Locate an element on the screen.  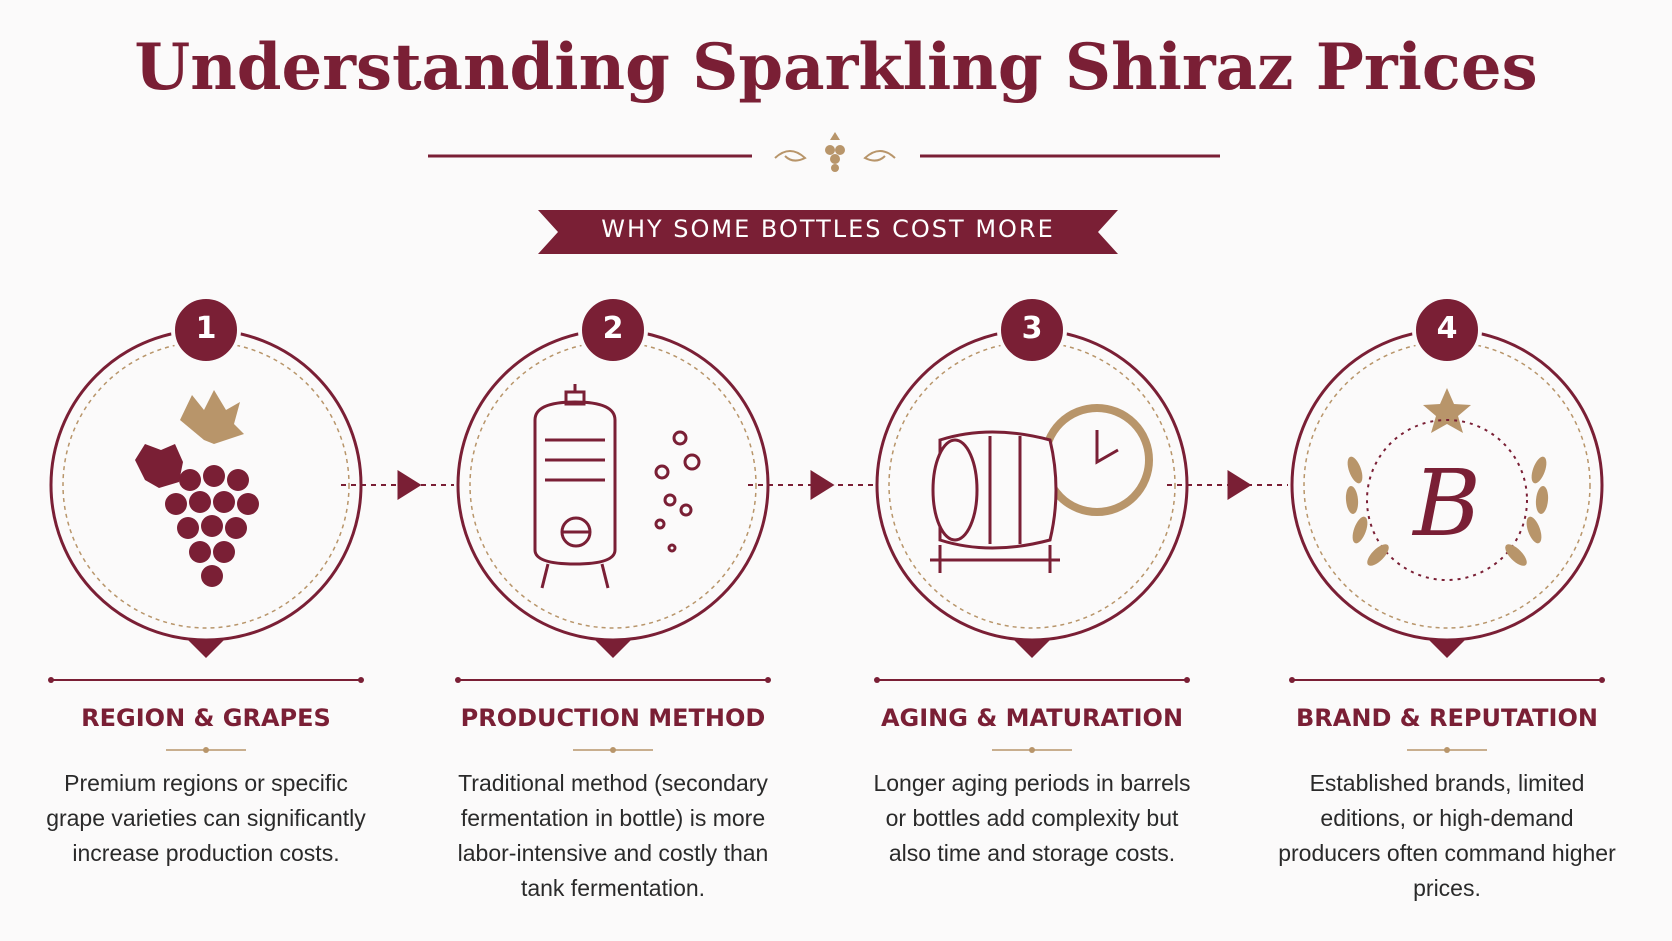
grapes-icon is located at coordinates (197, 488).